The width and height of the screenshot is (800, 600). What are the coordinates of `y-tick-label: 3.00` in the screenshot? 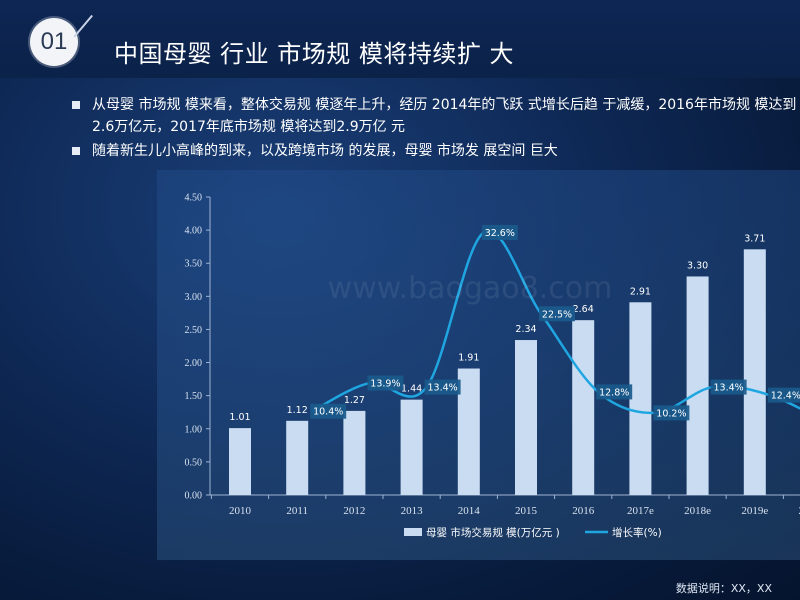 It's located at (194, 297).